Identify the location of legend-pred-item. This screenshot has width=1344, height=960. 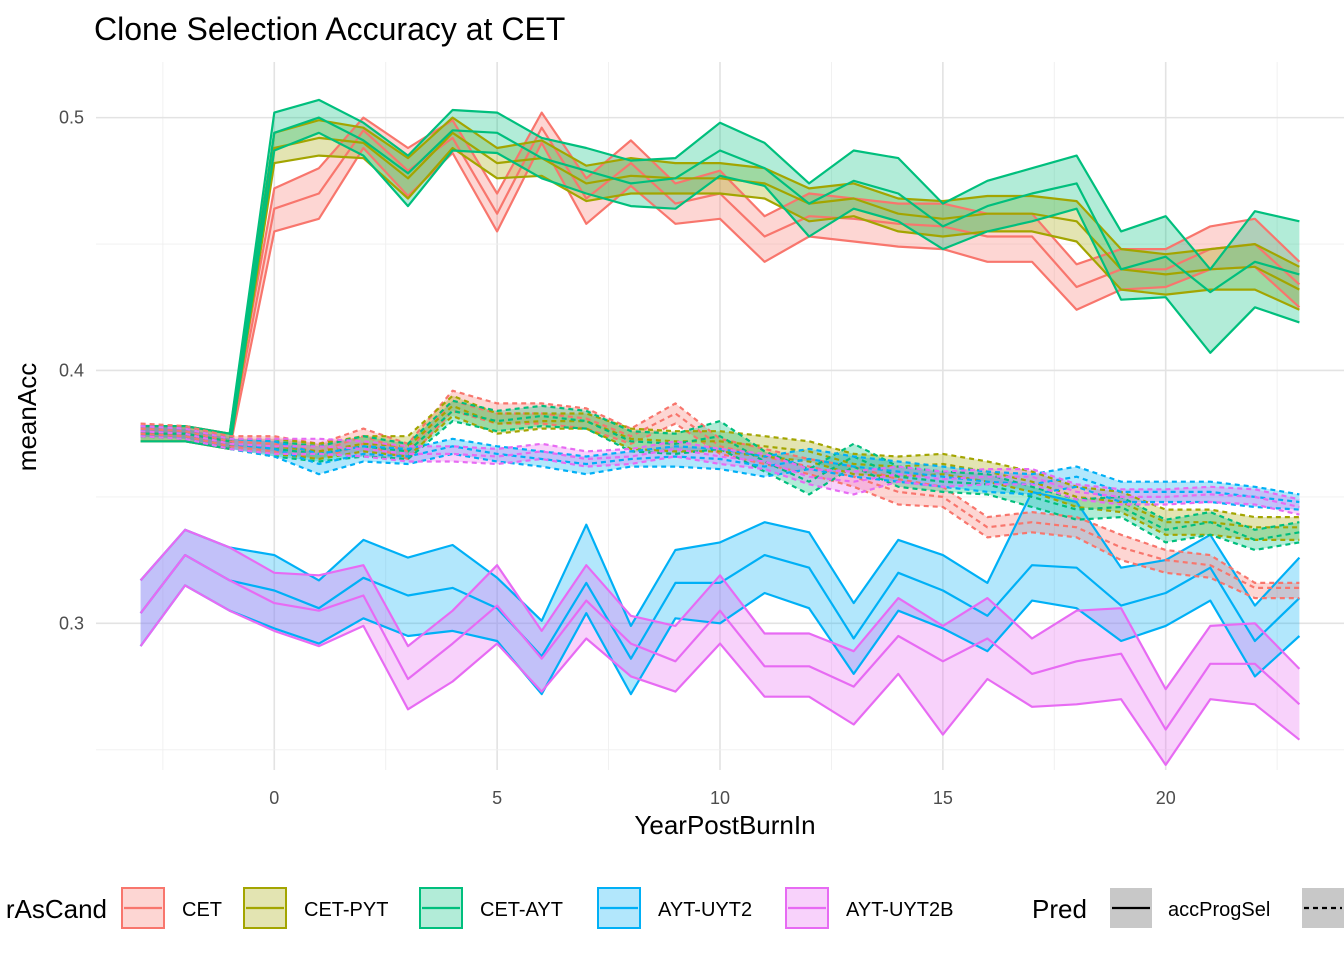
(1323, 908).